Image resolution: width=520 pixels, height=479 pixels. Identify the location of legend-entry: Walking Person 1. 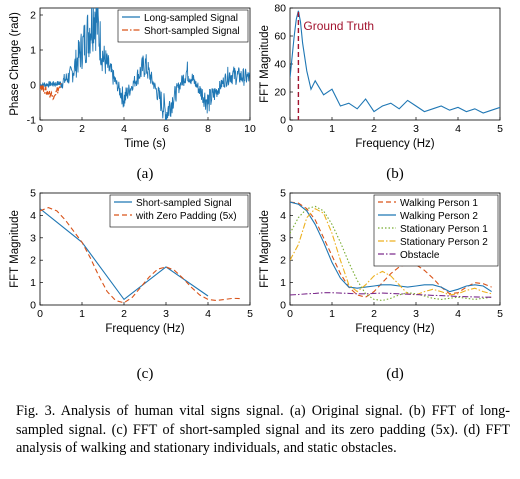
(439, 203).